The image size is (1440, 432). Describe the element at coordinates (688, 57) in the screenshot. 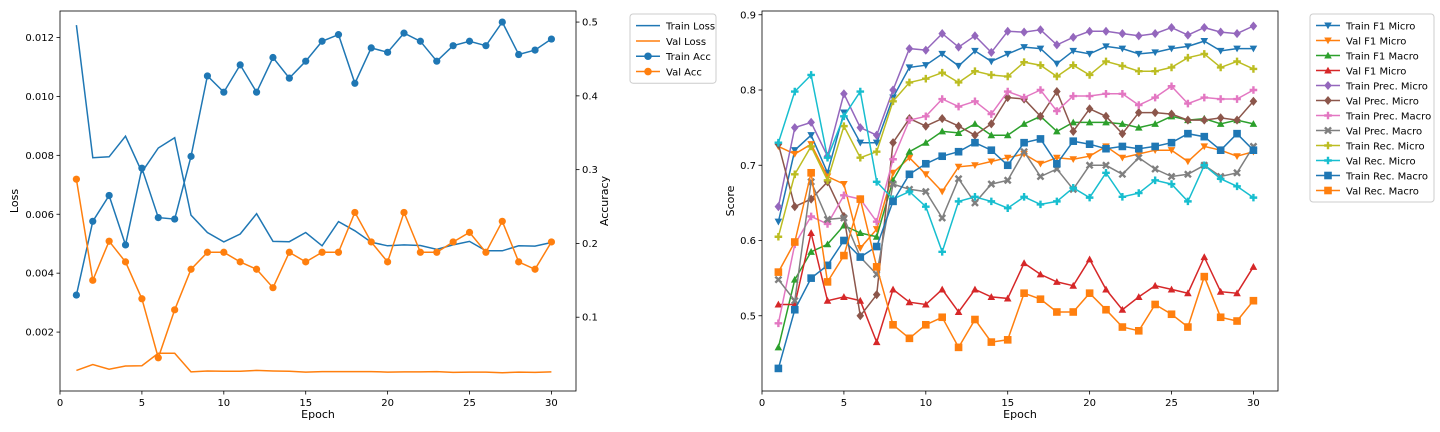

I see `legend-label: Train Acc` at that location.